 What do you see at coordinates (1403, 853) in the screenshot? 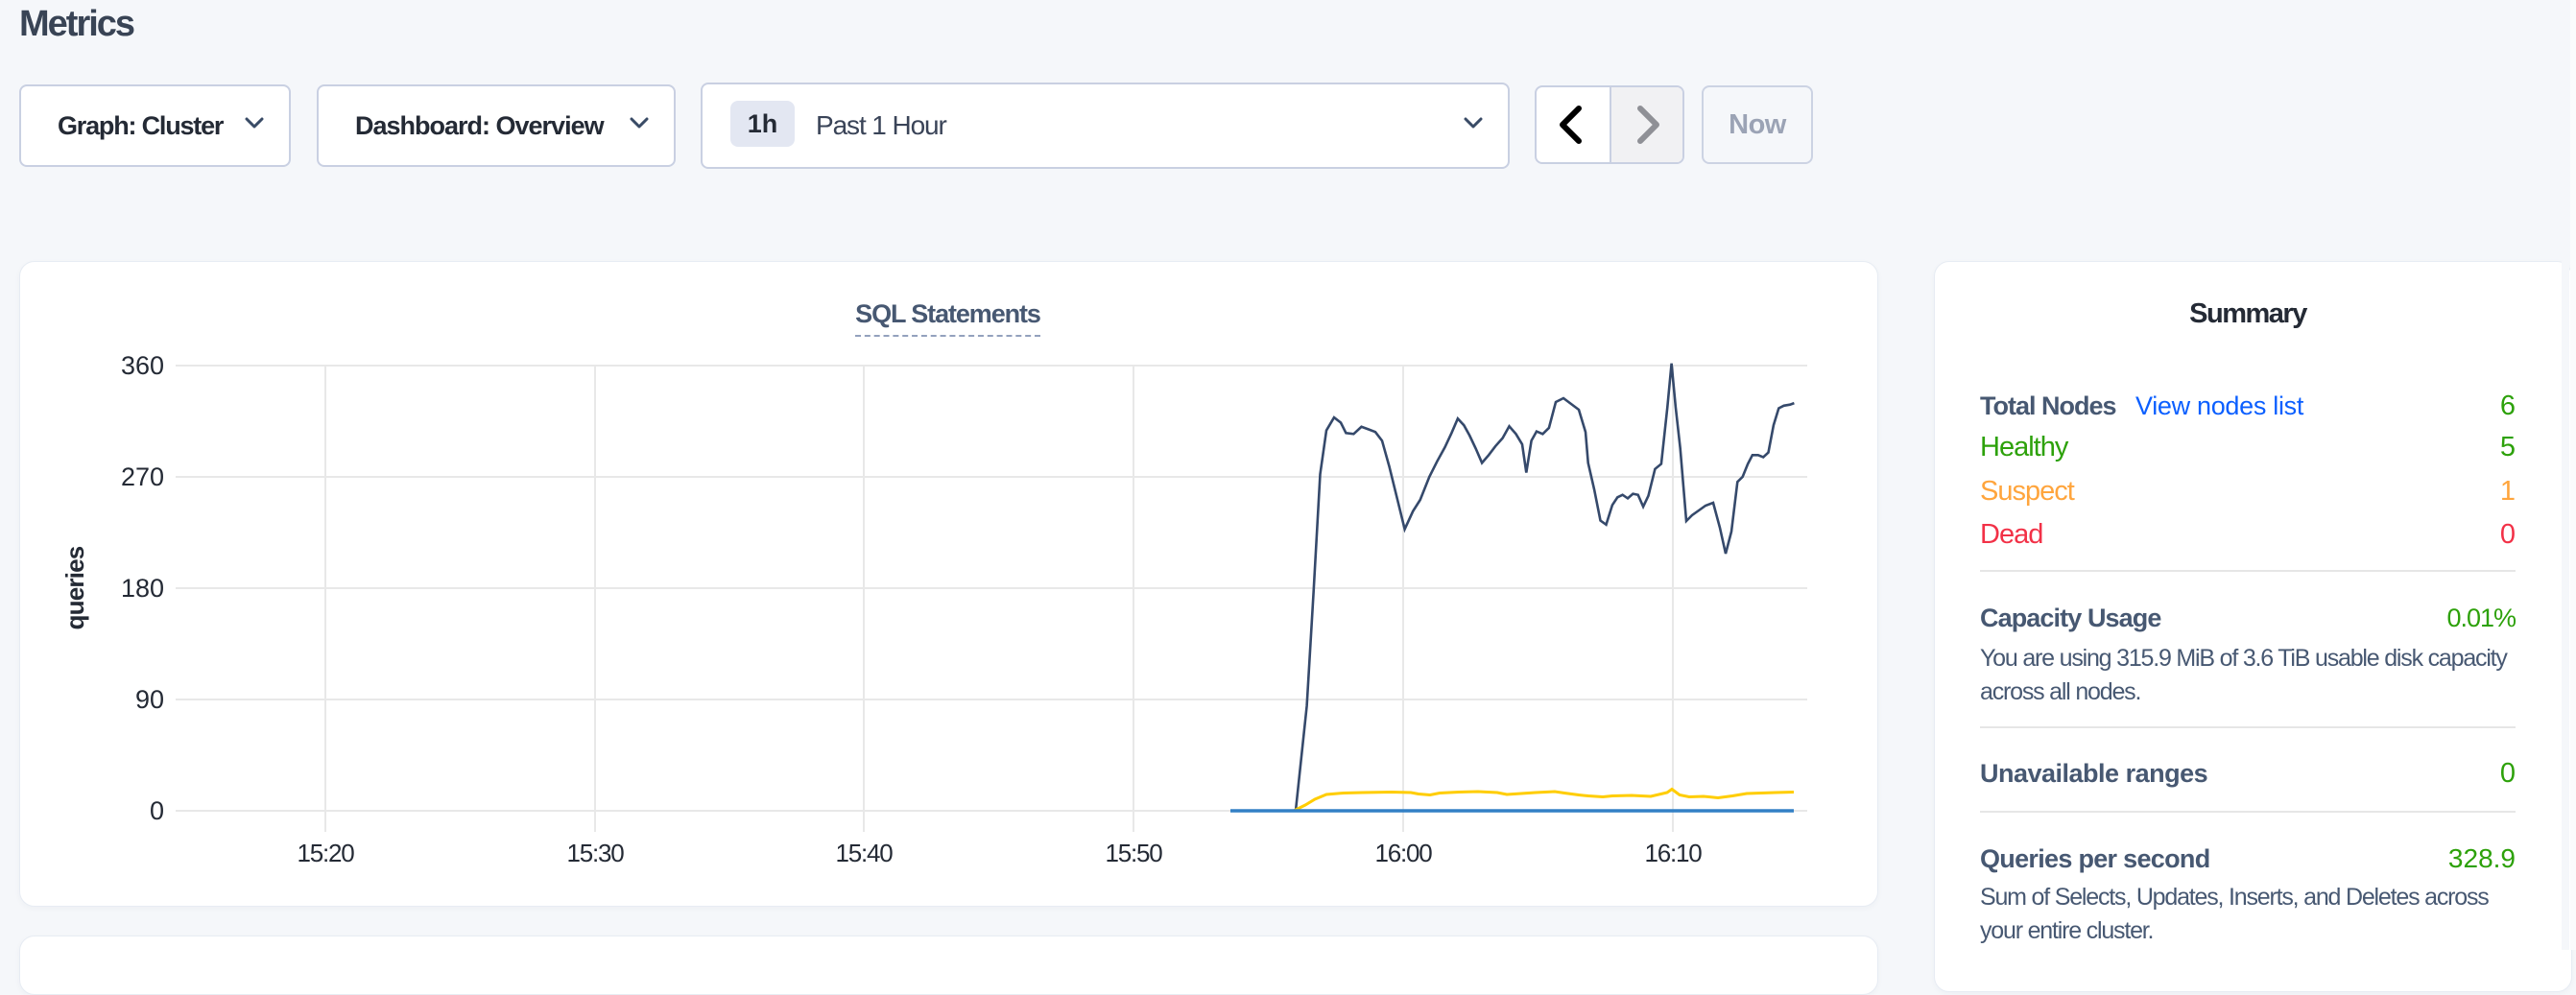
I see `svg-text: 16:00` at bounding box center [1403, 853].